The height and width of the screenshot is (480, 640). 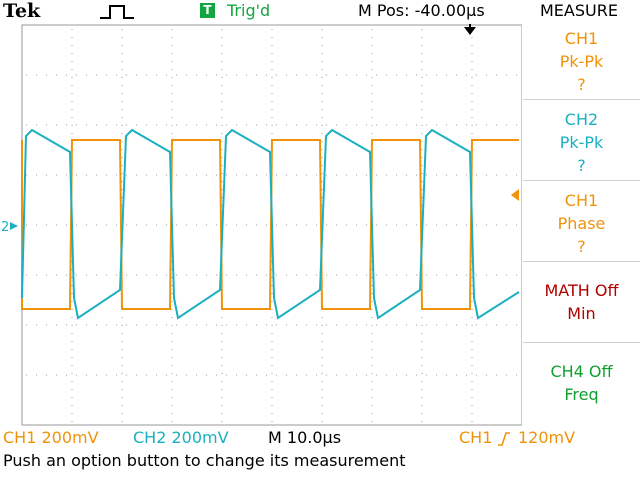 What do you see at coordinates (581, 290) in the screenshot?
I see `measure-source: MATH Off` at bounding box center [581, 290].